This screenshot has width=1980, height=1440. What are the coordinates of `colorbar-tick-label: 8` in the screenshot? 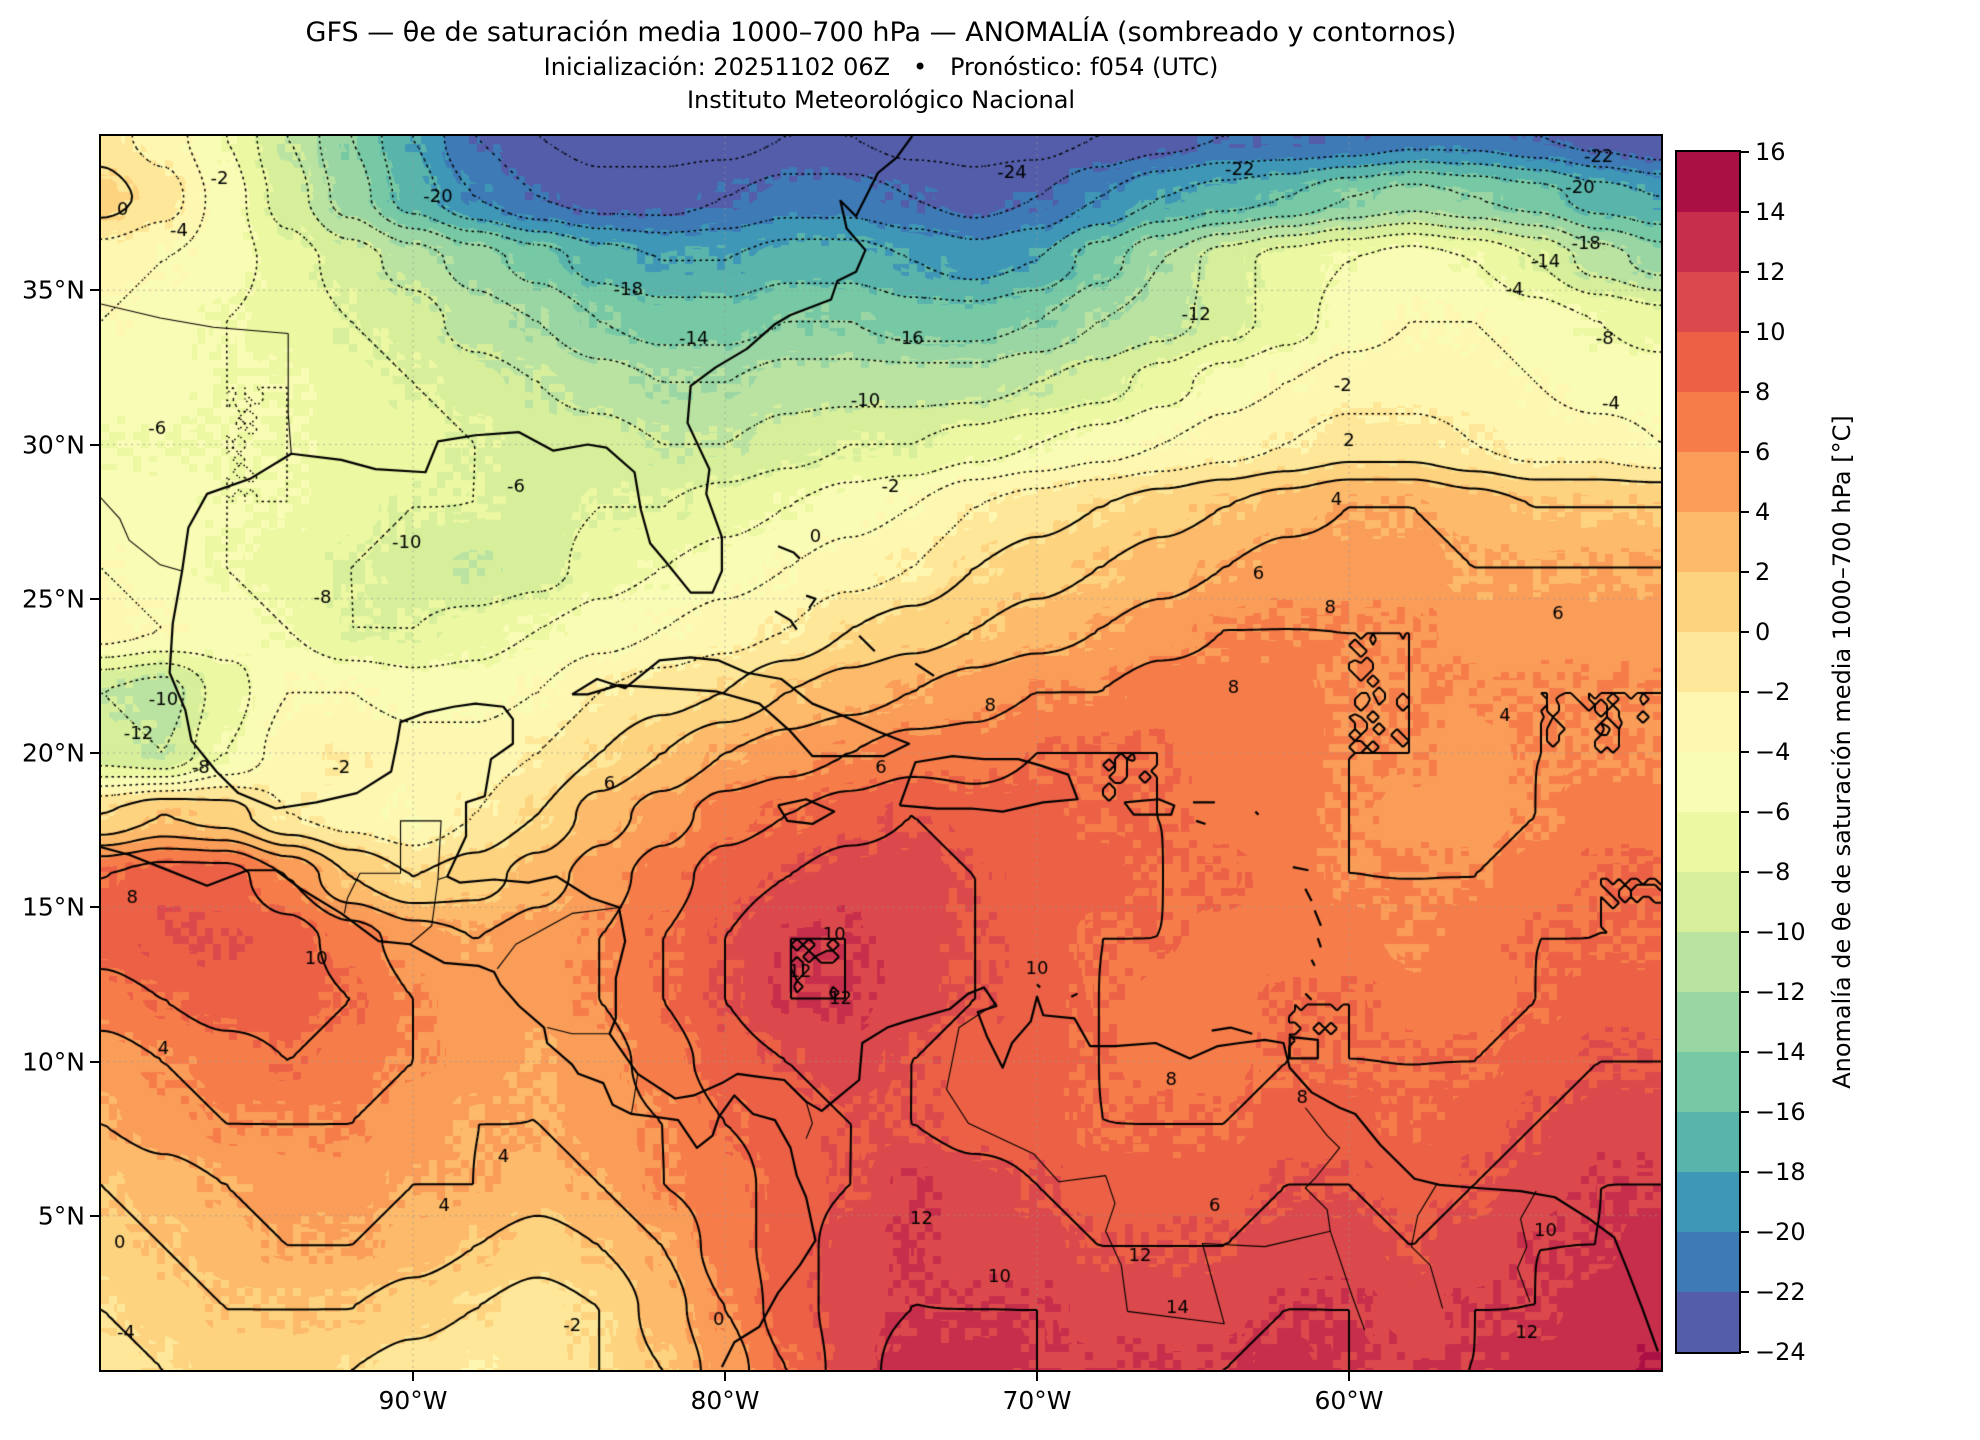 It's located at (1763, 392).